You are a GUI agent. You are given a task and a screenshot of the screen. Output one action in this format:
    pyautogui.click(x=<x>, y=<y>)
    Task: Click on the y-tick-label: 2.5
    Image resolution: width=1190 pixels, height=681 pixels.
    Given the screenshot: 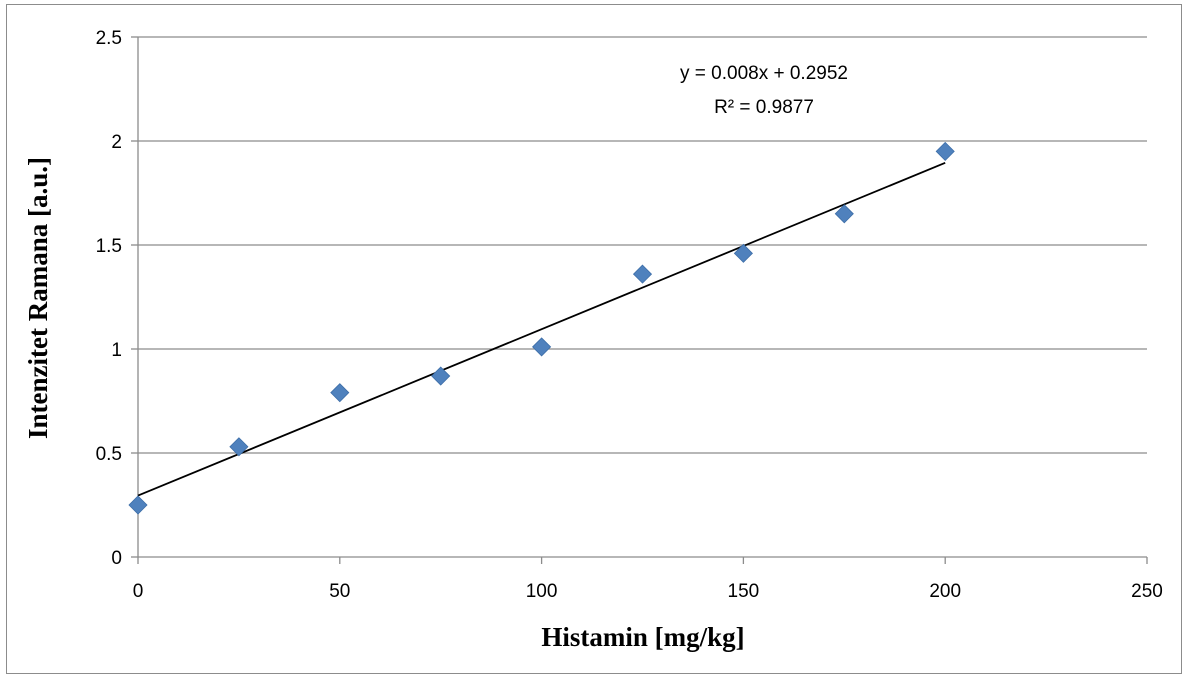 What is the action you would take?
    pyautogui.click(x=109, y=38)
    